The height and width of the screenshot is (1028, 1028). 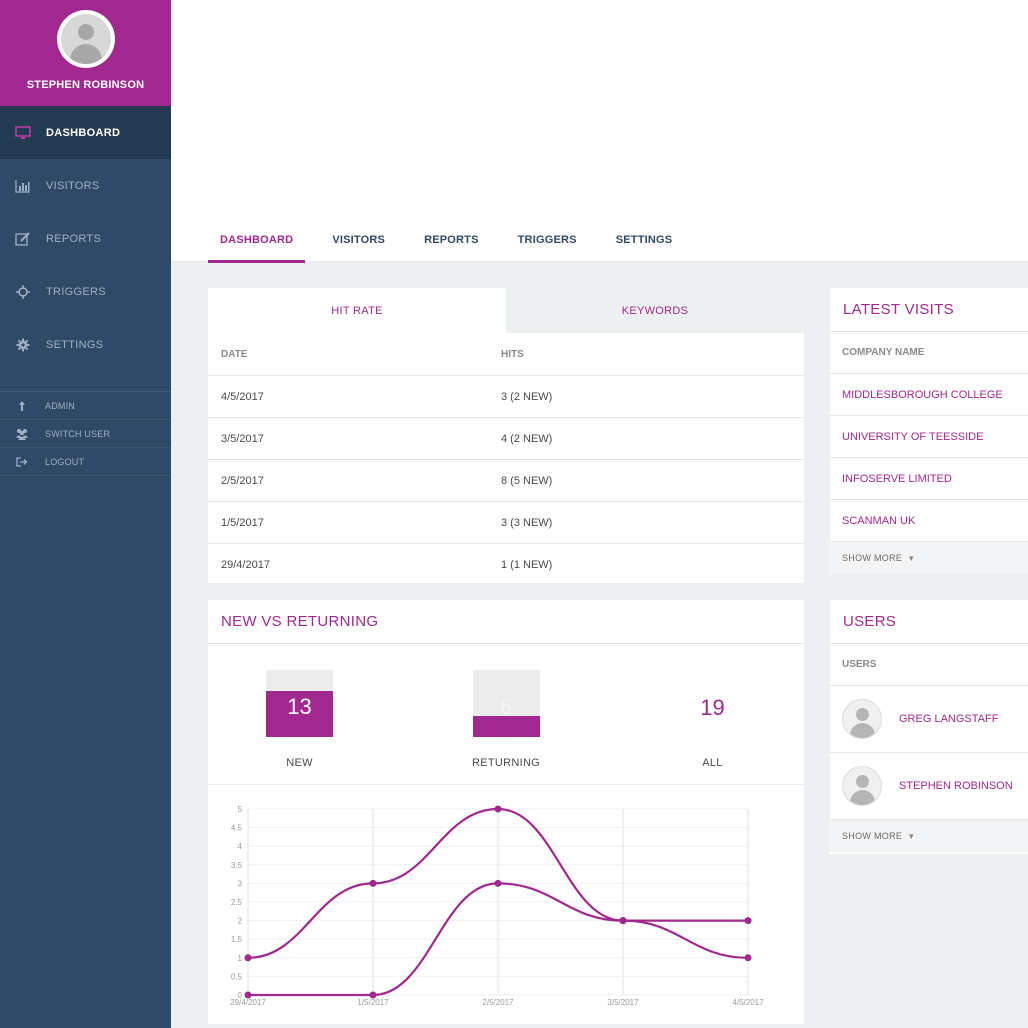 What do you see at coordinates (506, 396) in the screenshot?
I see `table-row: 4/5/2017 3 (2 NEW)` at bounding box center [506, 396].